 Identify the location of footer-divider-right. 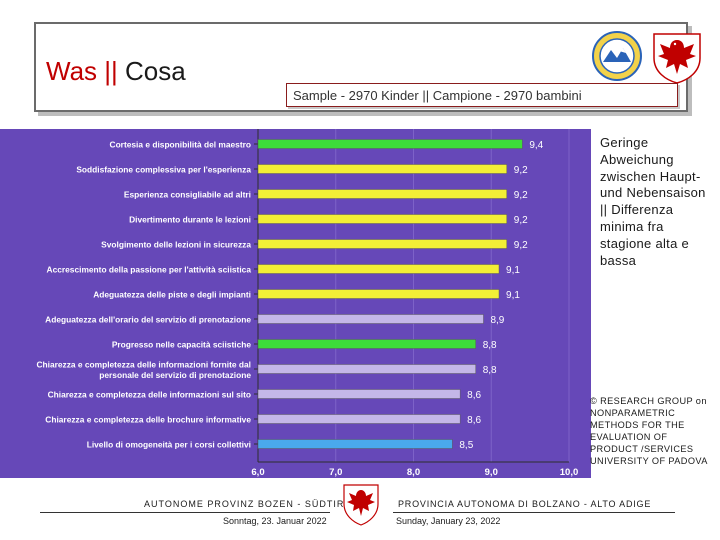
(534, 512).